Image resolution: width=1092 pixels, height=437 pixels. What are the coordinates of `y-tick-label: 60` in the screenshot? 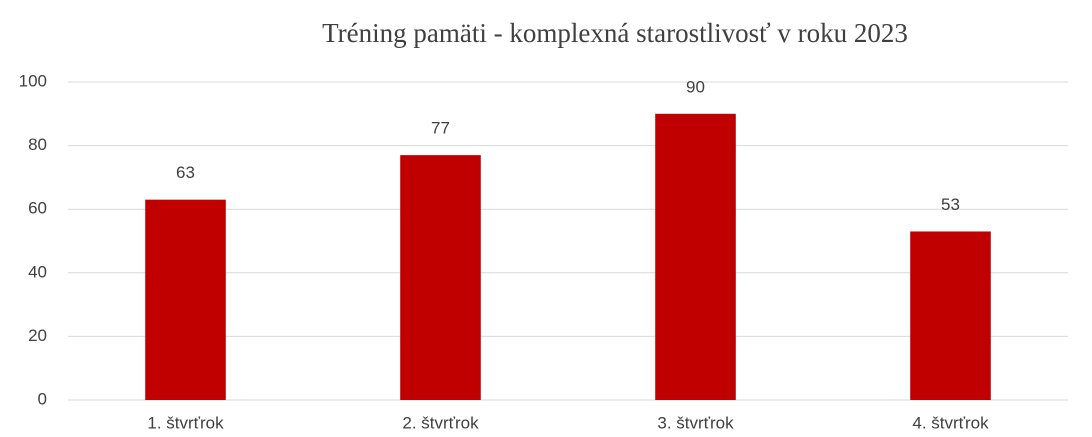 It's located at (37, 208).